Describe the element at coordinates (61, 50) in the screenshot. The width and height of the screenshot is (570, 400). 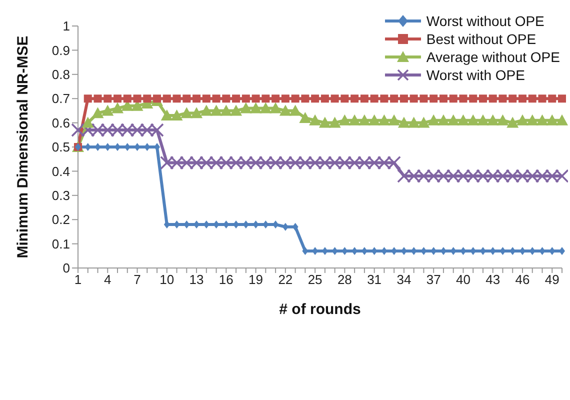
I see `y-tick-label: 0.9` at that location.